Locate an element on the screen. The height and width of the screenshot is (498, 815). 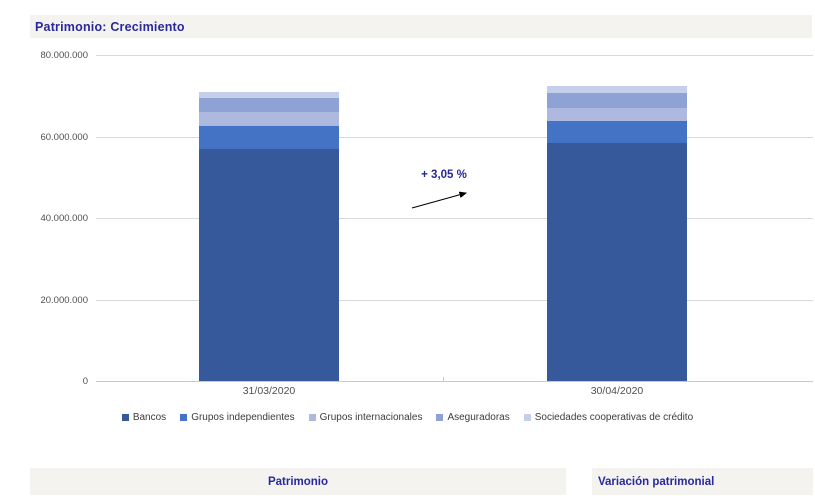
y-axis-tick-label: 20.000.000 is located at coordinates (64, 300).